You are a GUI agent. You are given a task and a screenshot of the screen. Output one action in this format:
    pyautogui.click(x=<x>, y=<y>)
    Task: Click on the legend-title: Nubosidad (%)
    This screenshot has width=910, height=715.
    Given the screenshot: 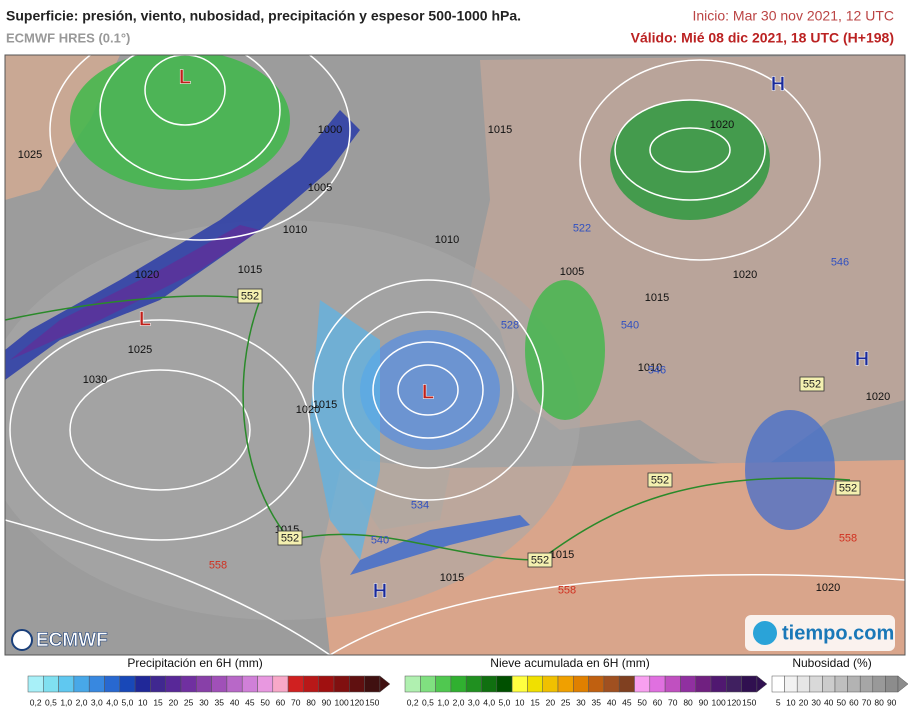 What is the action you would take?
    pyautogui.click(x=831, y=663)
    